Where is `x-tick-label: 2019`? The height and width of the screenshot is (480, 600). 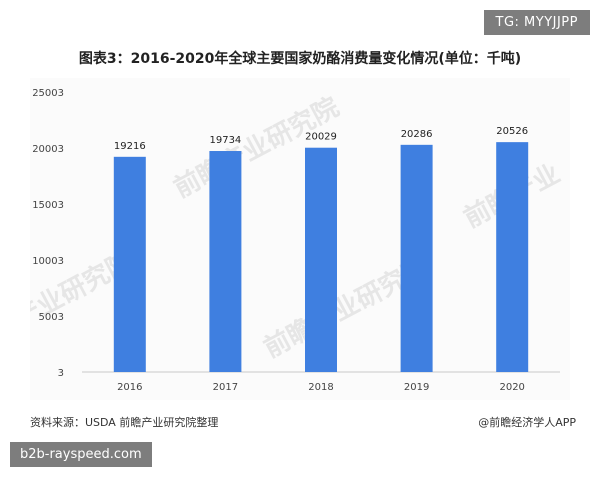
x-tick-label: 2019 is located at coordinates (416, 387).